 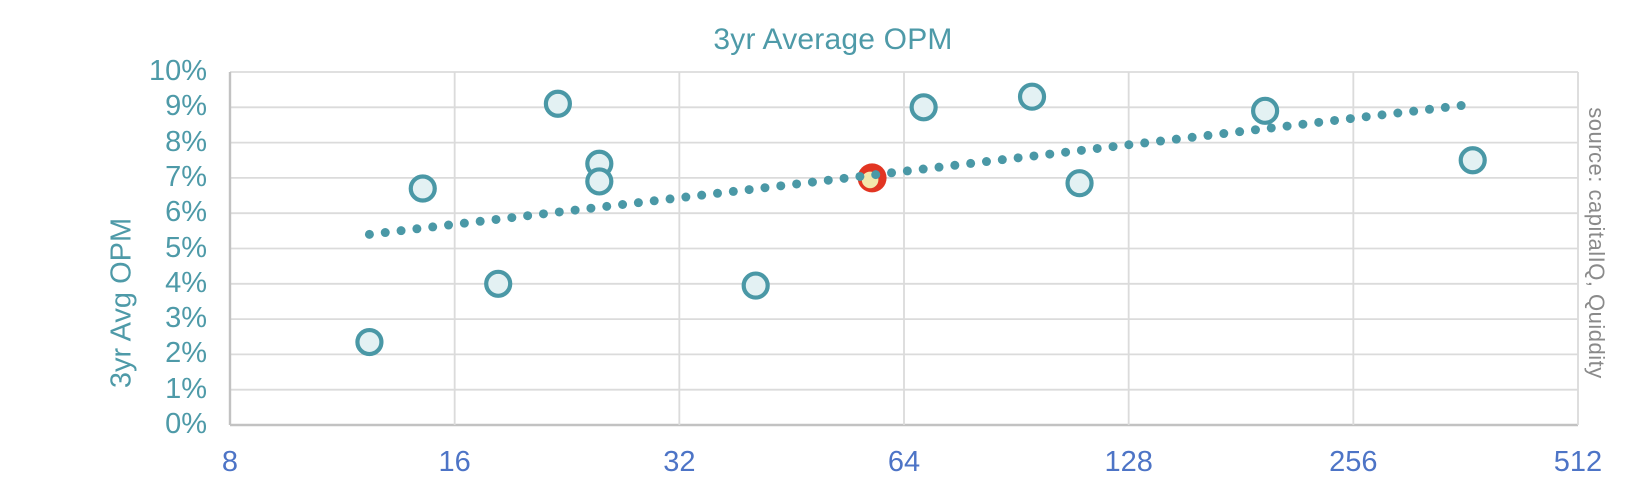 I want to click on chart-title: 3yr Average OPM, so click(x=833, y=39).